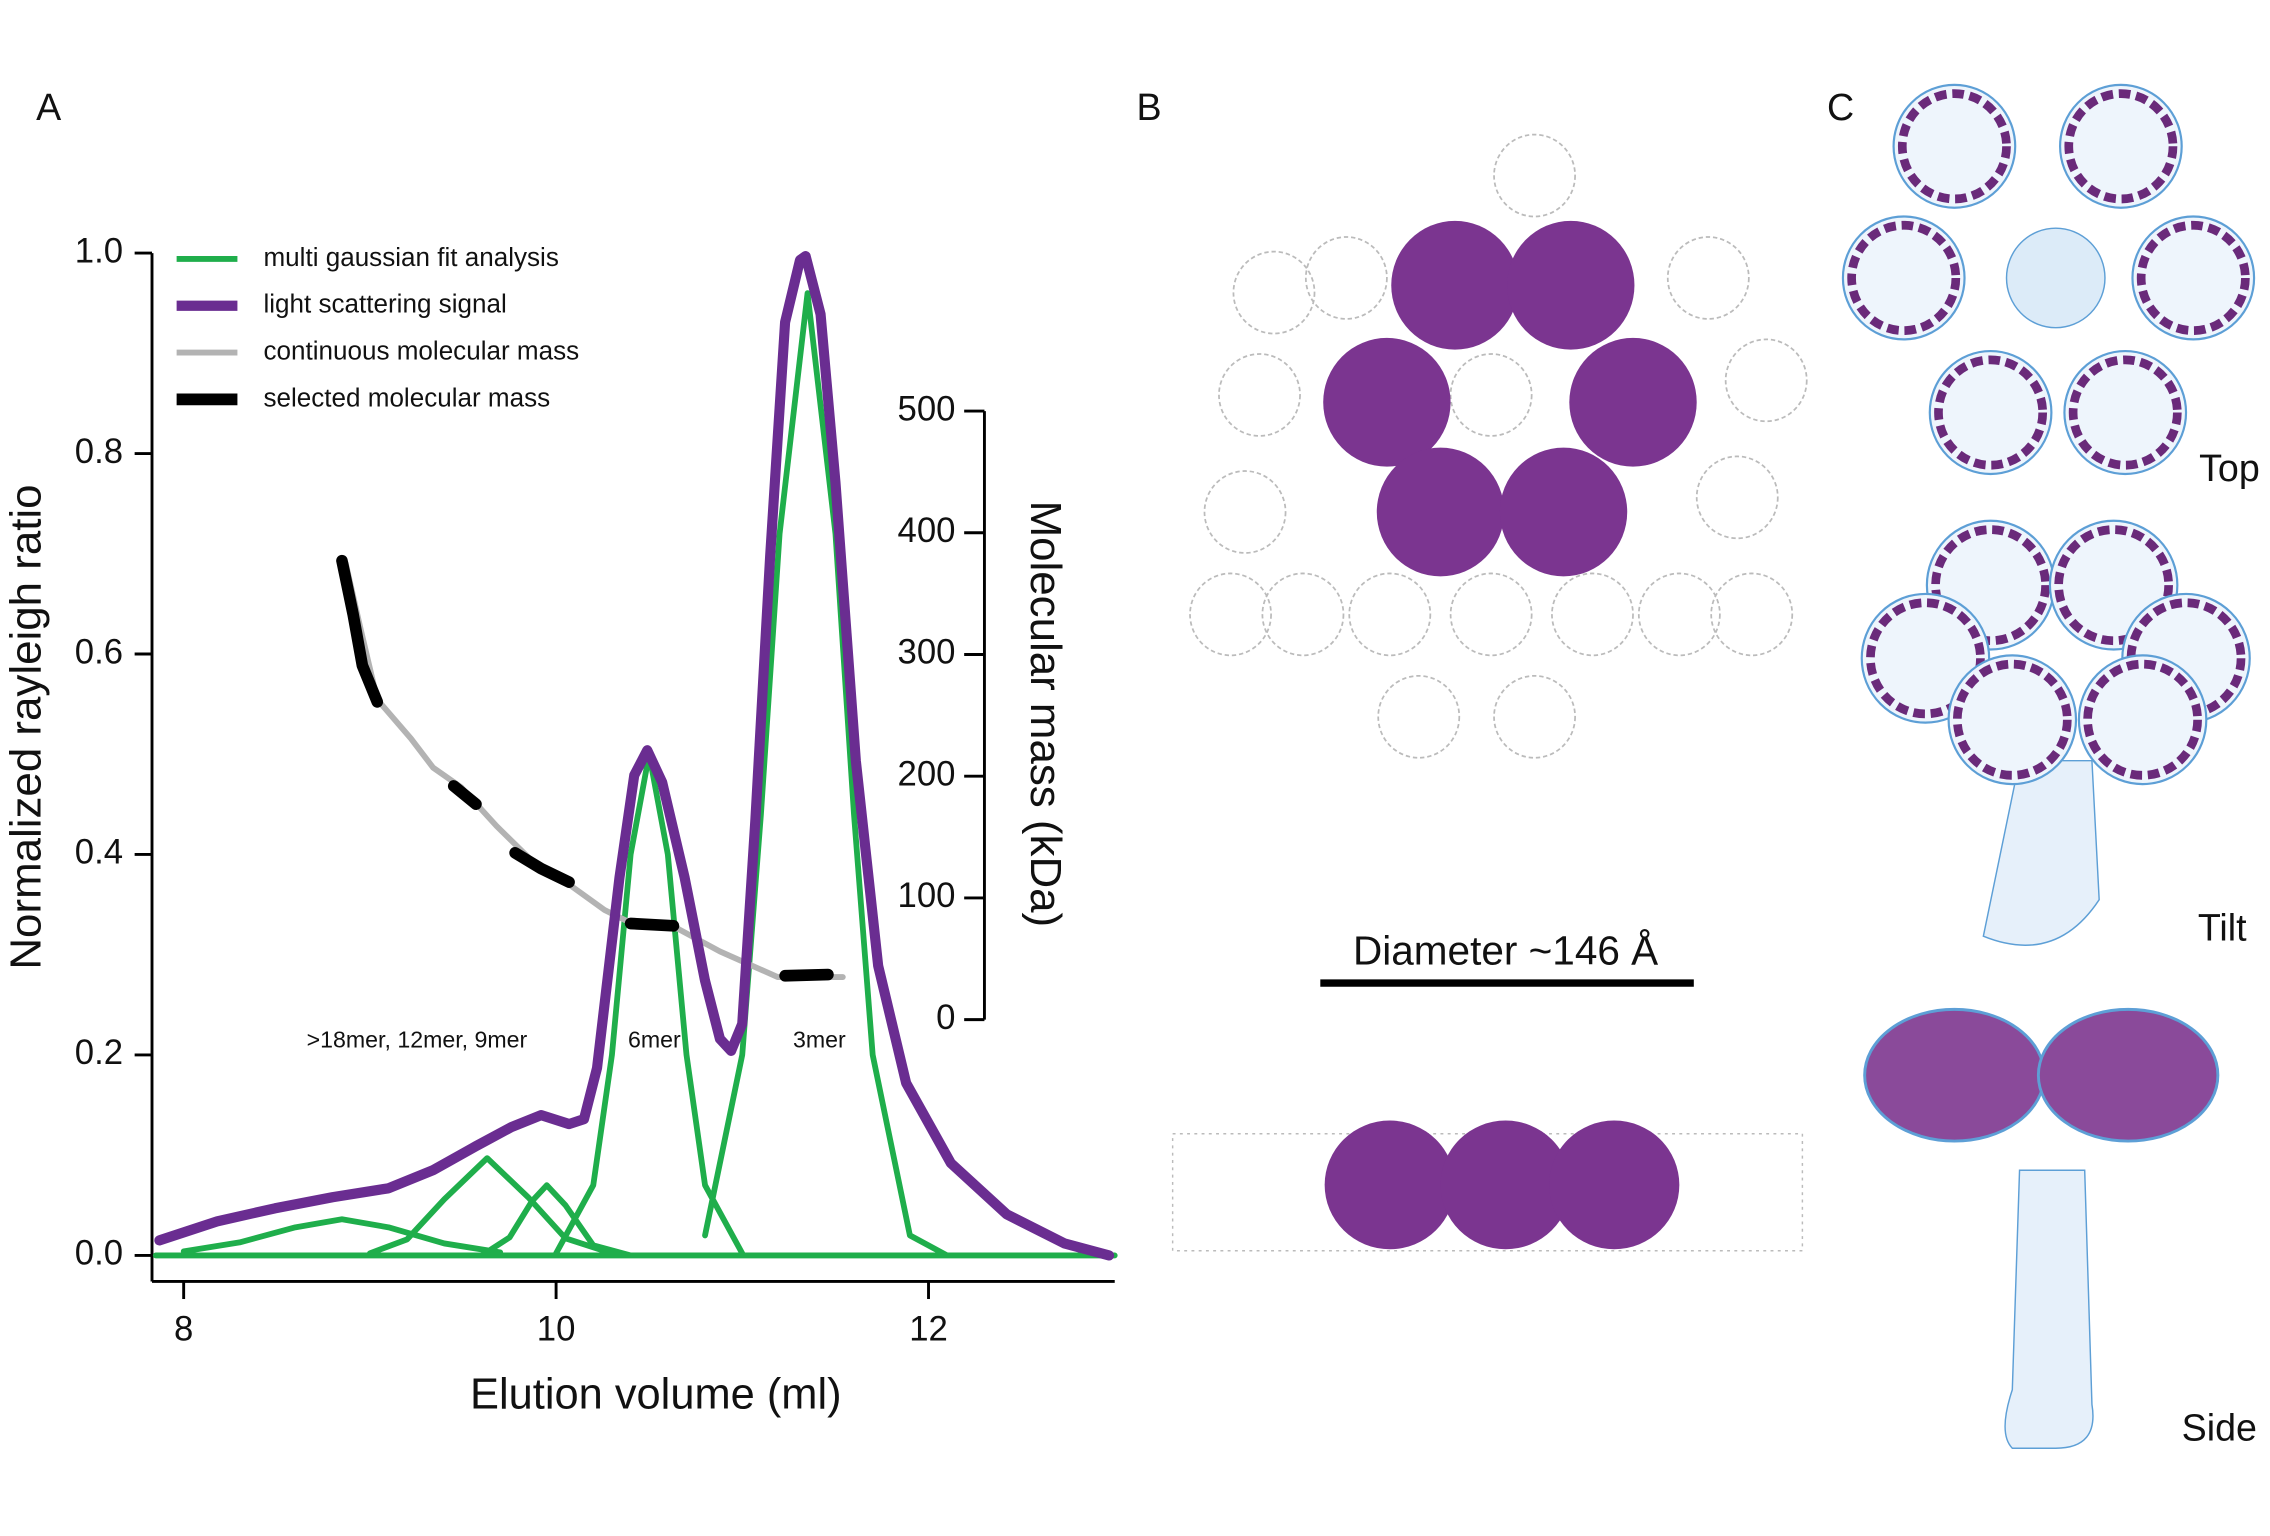 The width and height of the screenshot is (2270, 1536). What do you see at coordinates (410, 257) in the screenshot?
I see `legend-label: multi gaussian fit analysis` at bounding box center [410, 257].